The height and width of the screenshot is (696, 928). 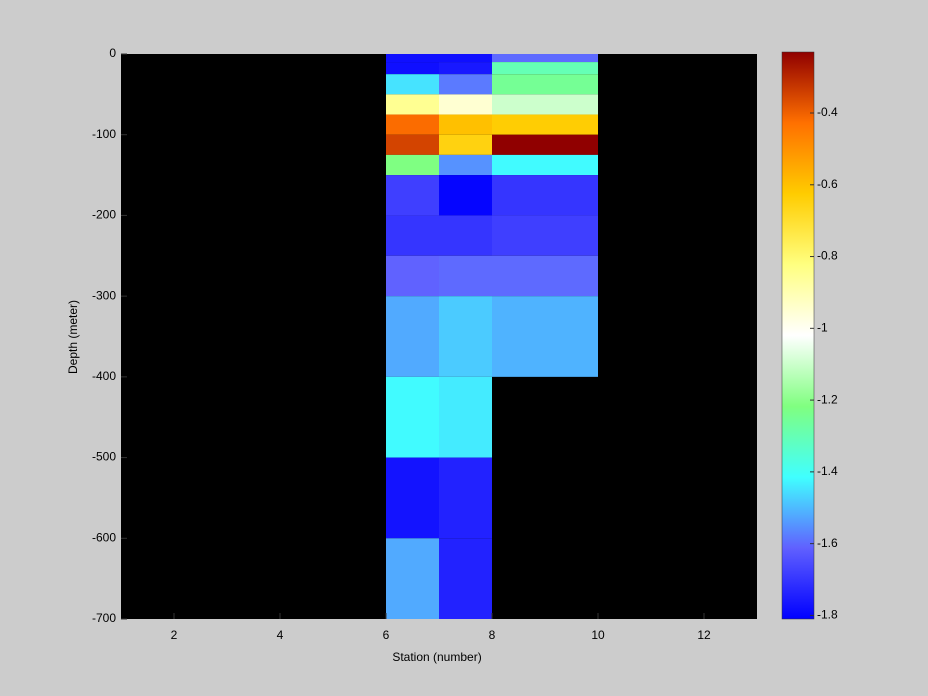 What do you see at coordinates (386, 635) in the screenshot?
I see `x-tick-label: 6` at bounding box center [386, 635].